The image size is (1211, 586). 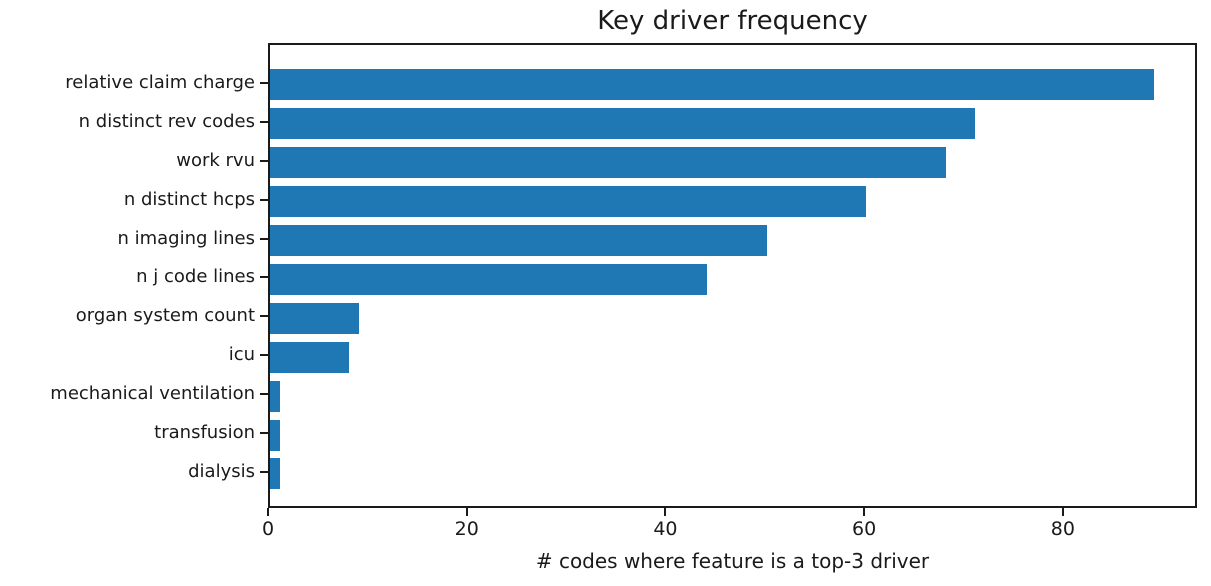 What do you see at coordinates (466, 529) in the screenshot?
I see `x-tick-label: 20` at bounding box center [466, 529].